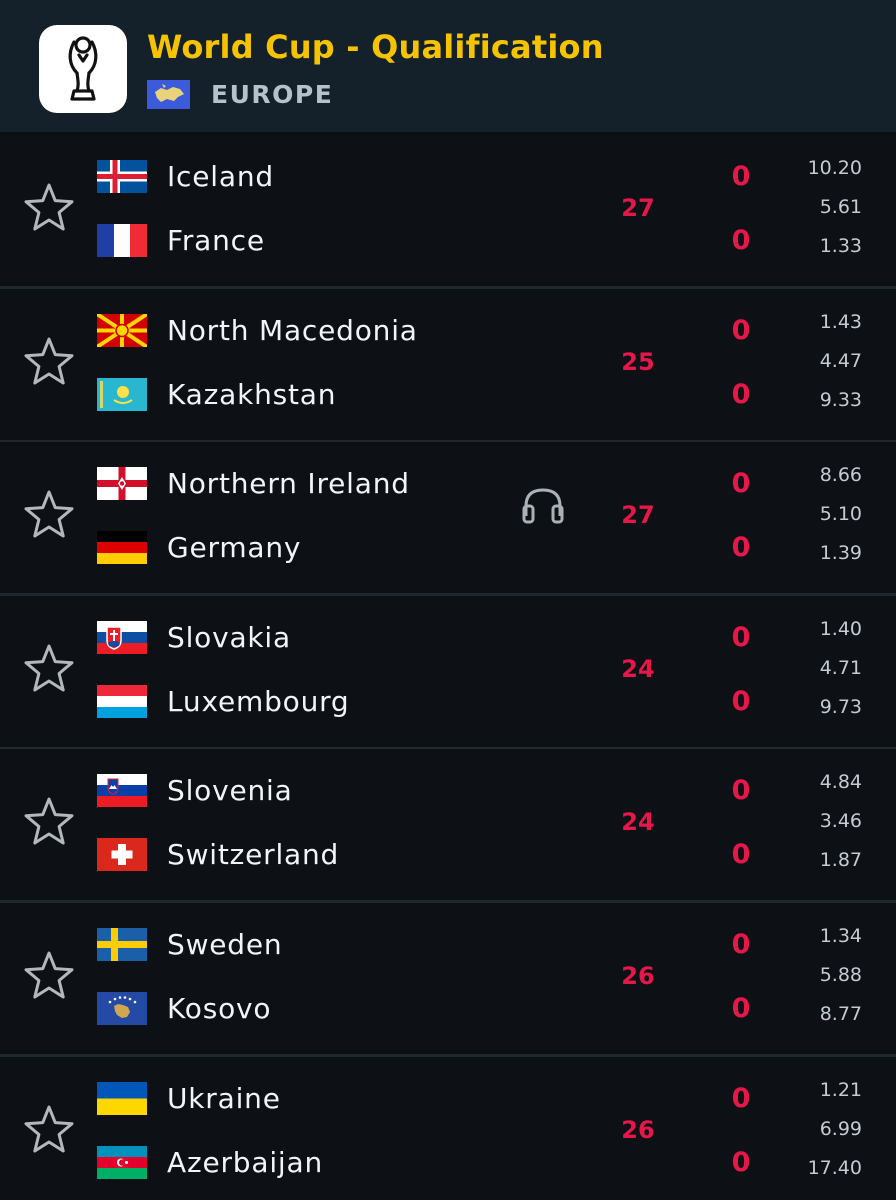 The image size is (896, 1200). What do you see at coordinates (216, 240) in the screenshot?
I see `away-team-name: France` at bounding box center [216, 240].